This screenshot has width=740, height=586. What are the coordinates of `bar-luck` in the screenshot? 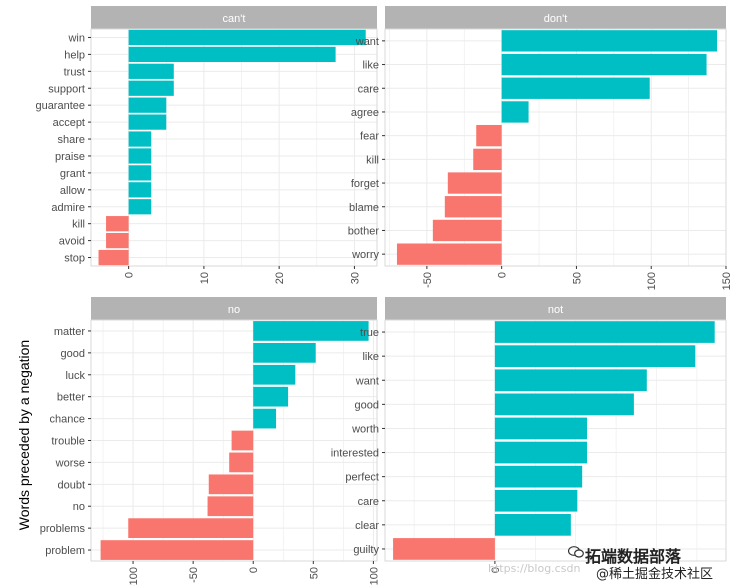 It's located at (274, 374).